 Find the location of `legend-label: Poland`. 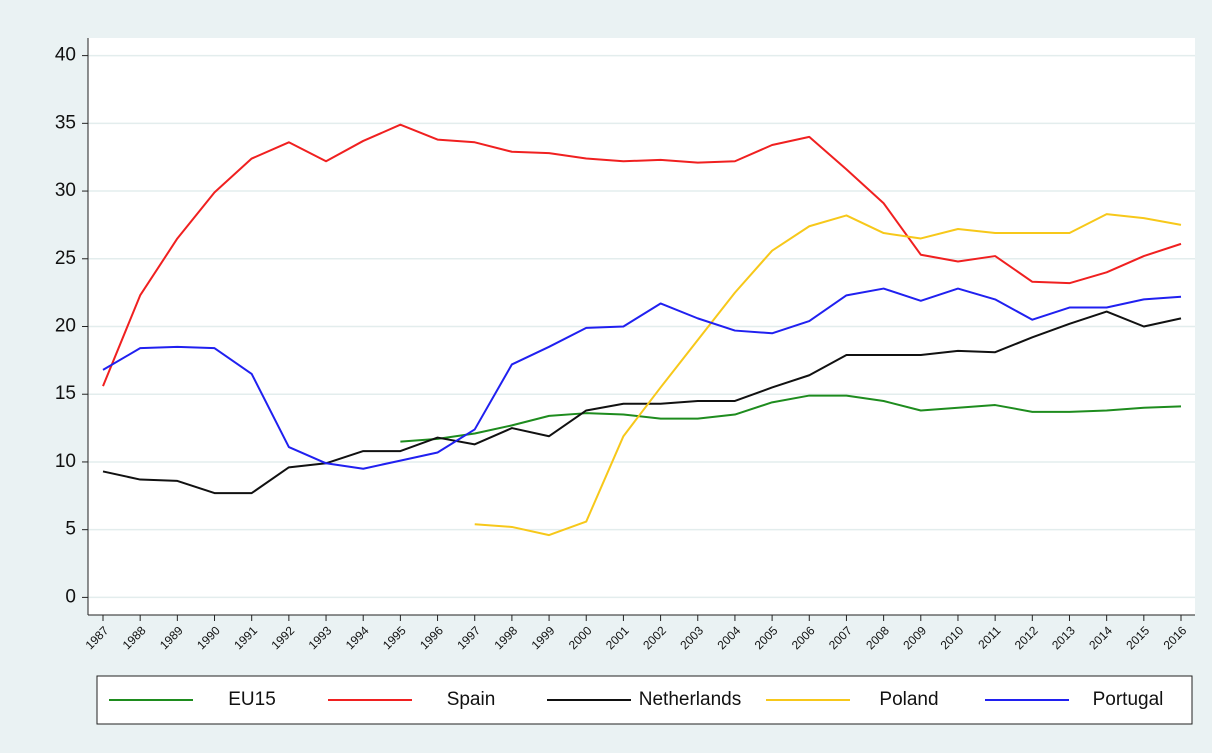

legend-label: Poland is located at coordinates (908, 699).